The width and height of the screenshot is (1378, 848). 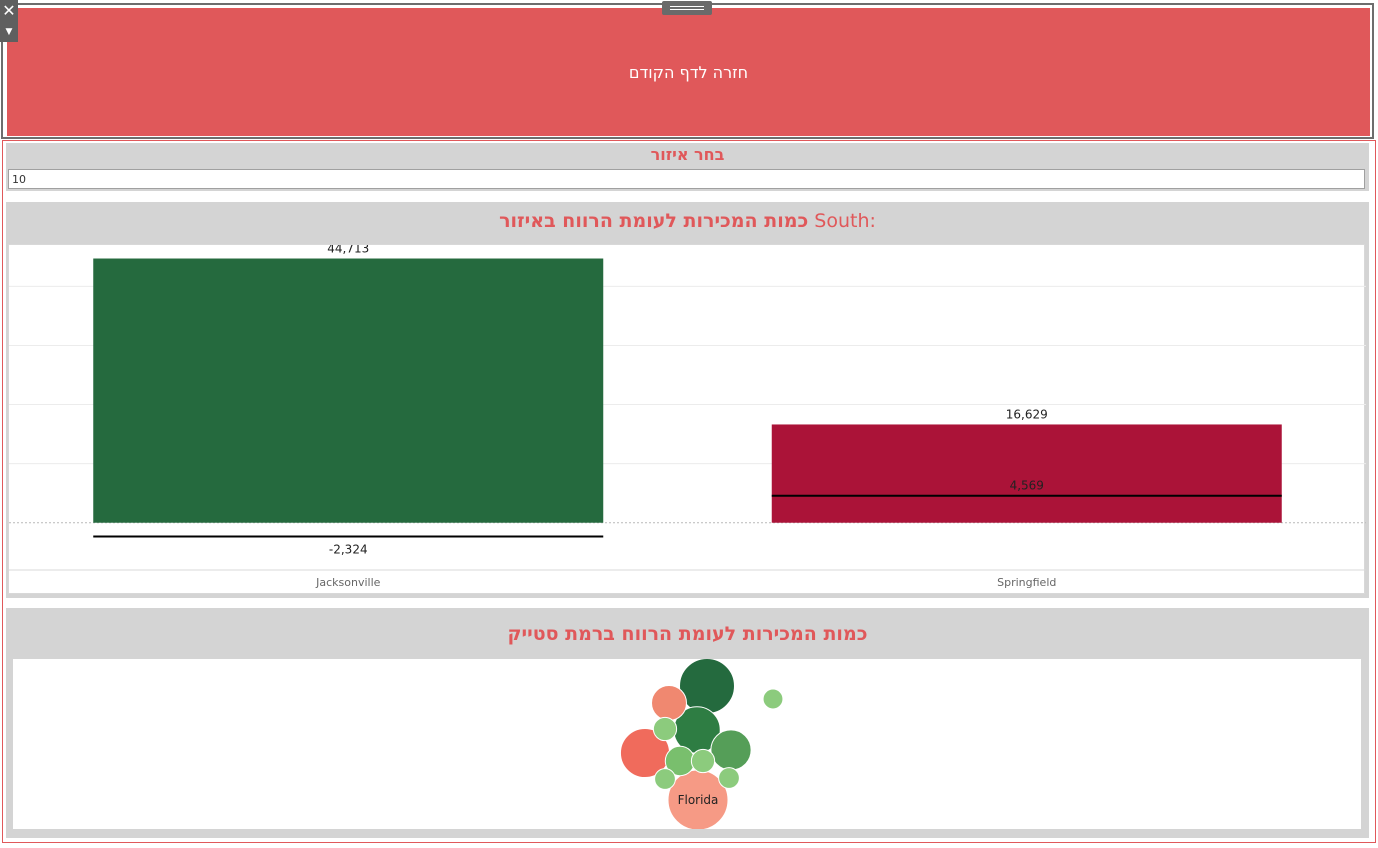 I want to click on region-filter-title: בחר איזור, so click(x=687, y=154).